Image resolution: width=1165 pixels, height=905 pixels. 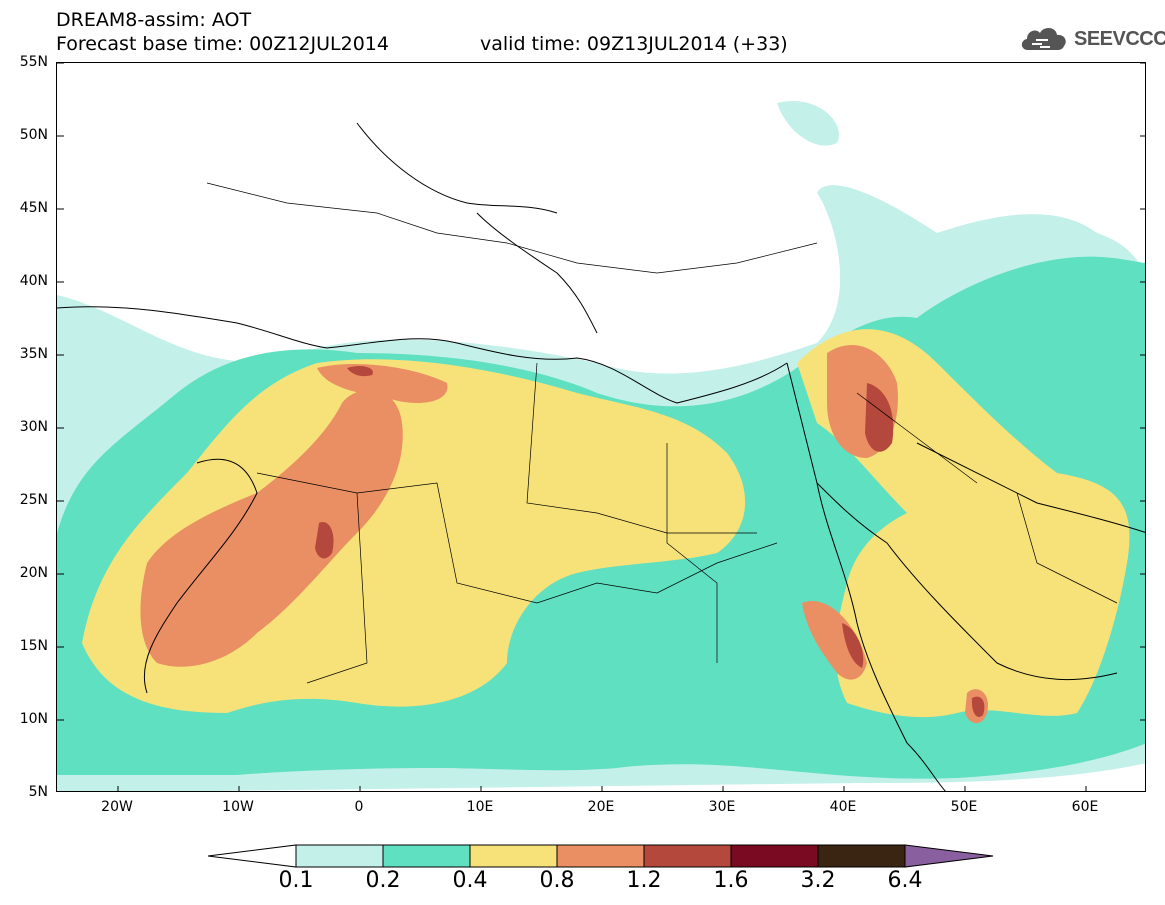 What do you see at coordinates (480, 807) in the screenshot?
I see `lon-label: 10E` at bounding box center [480, 807].